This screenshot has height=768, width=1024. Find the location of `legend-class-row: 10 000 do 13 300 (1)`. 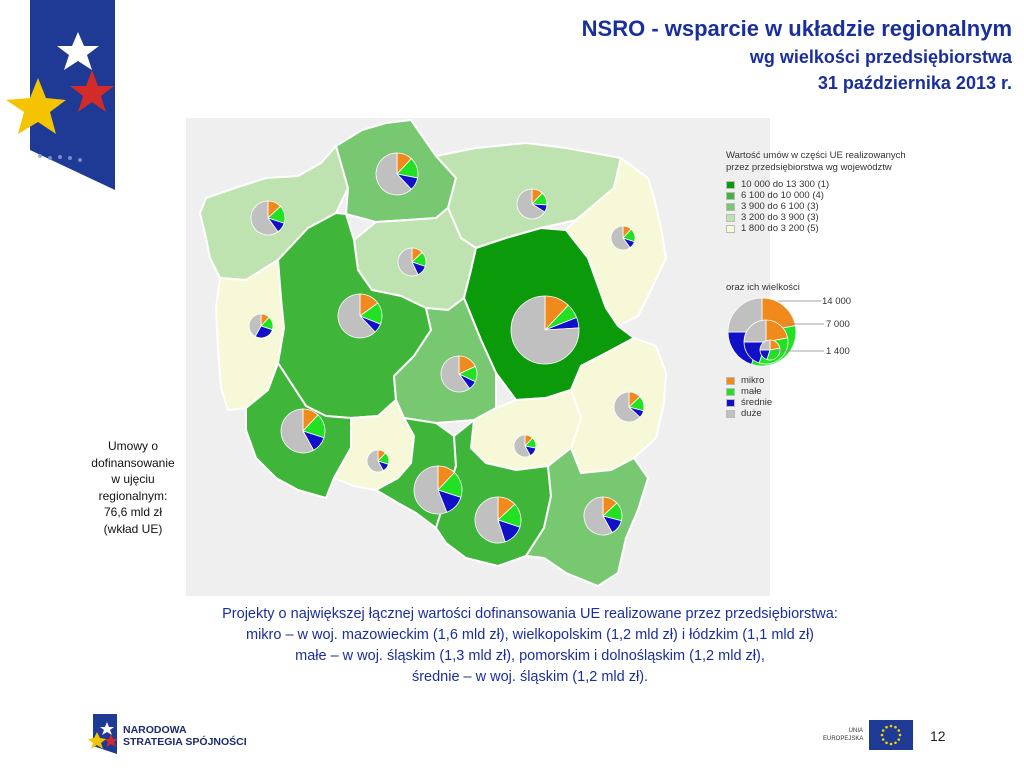

legend-class-row: 10 000 do 13 300 (1) is located at coordinates (851, 184).